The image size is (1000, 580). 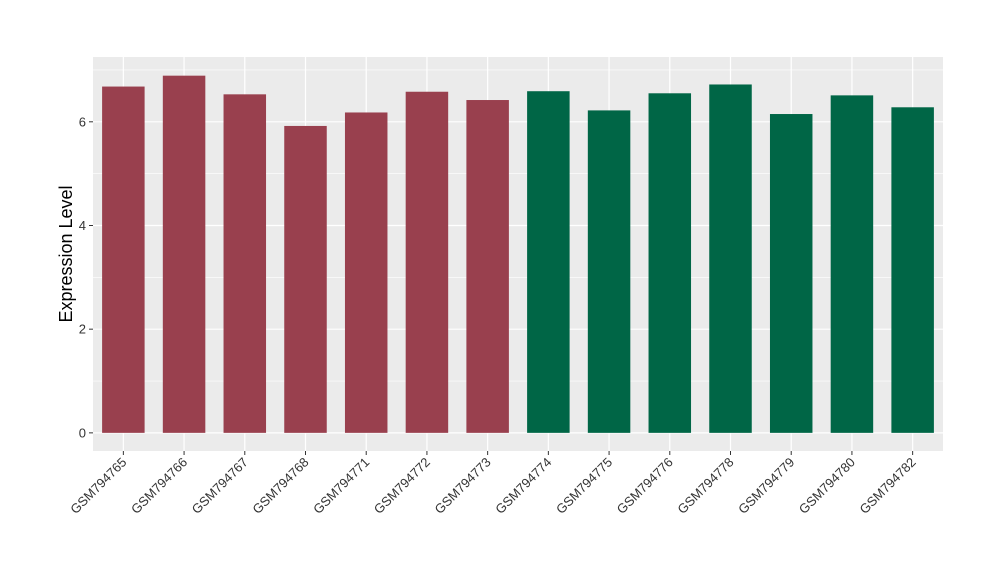 What do you see at coordinates (305, 279) in the screenshot?
I see `bar-GSM794768` at bounding box center [305, 279].